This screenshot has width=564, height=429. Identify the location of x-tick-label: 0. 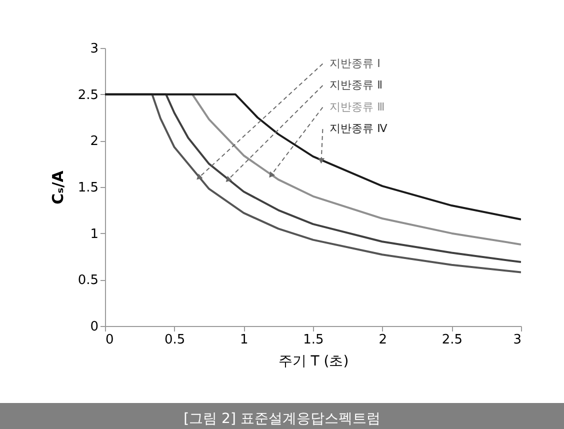
(110, 340).